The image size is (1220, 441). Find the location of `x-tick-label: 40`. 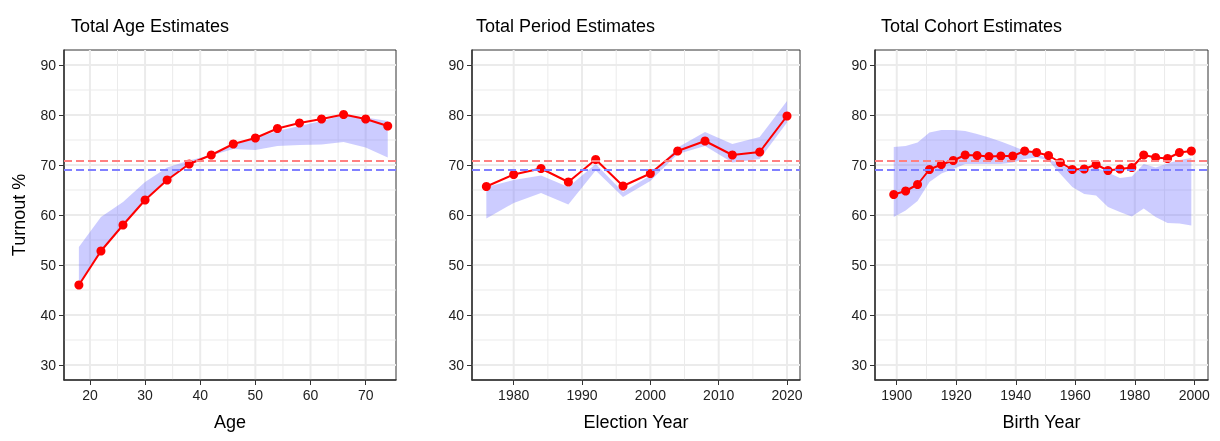

x-tick-label: 40 is located at coordinates (200, 395).